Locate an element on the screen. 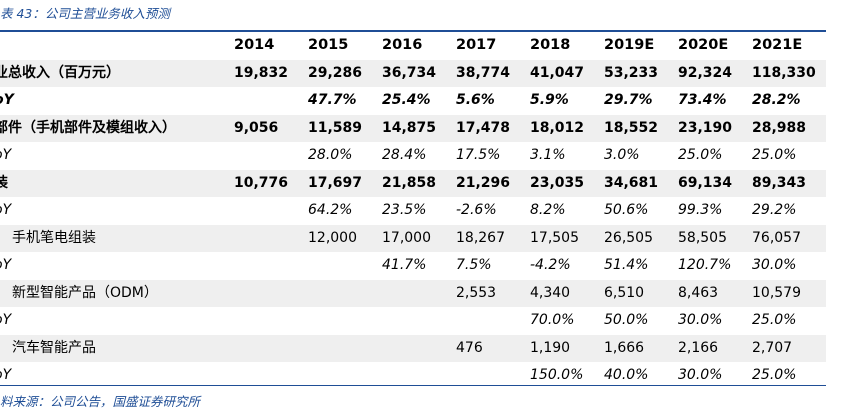 Image resolution: width=858 pixels, height=417 pixels. column-header: 2020E is located at coordinates (703, 45).